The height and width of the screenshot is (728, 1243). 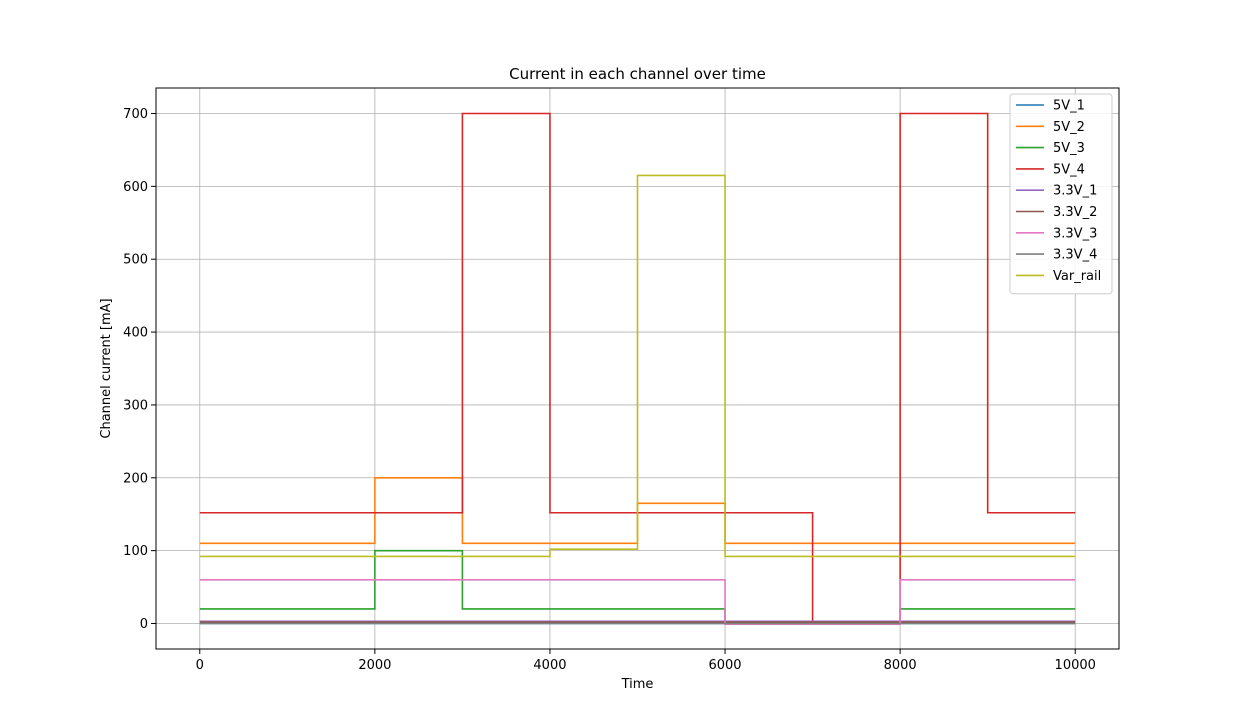 What do you see at coordinates (637, 684) in the screenshot?
I see `x-axis-title: Time` at bounding box center [637, 684].